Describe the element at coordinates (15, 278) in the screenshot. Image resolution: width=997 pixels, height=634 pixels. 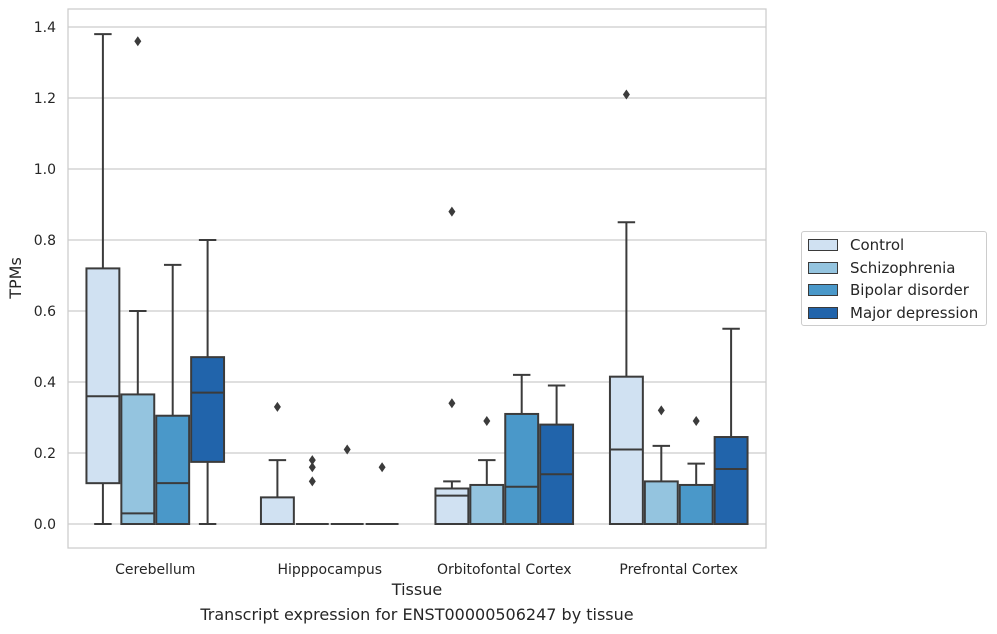
I see `y-axis-label: TPMs` at that location.